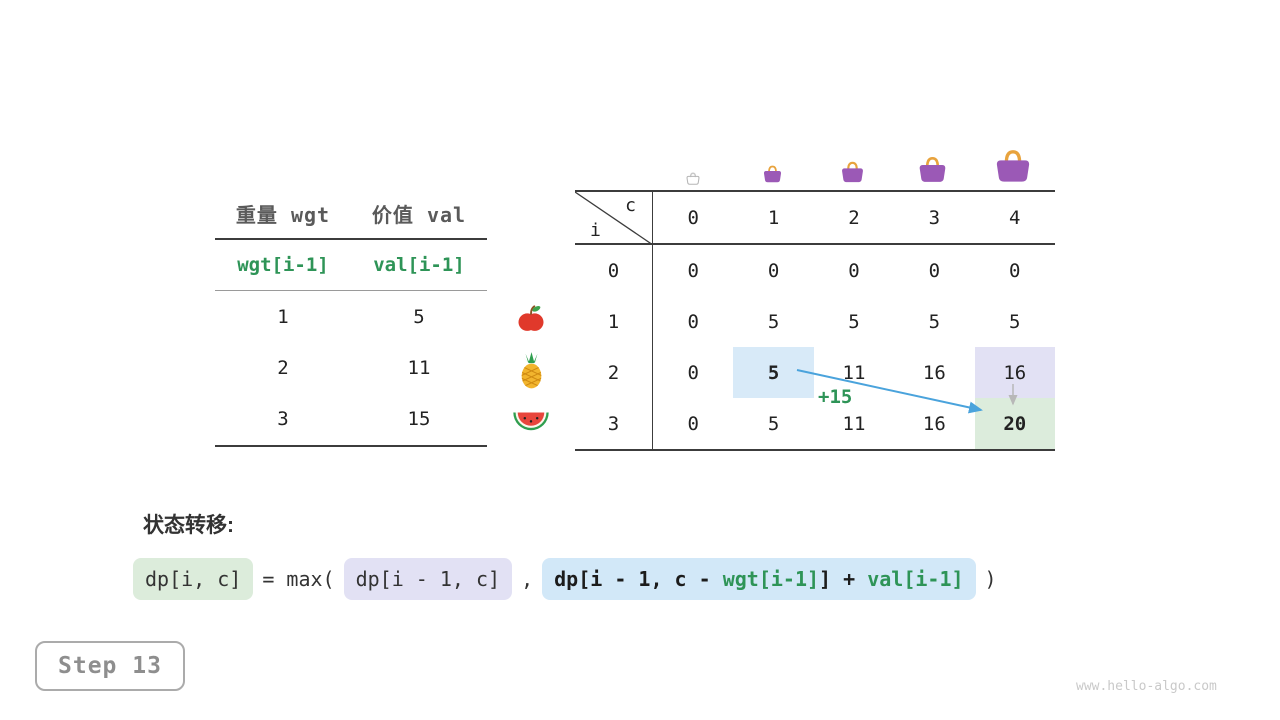 This screenshot has width=1280, height=720. I want to click on step-label: Step 13, so click(110, 666).